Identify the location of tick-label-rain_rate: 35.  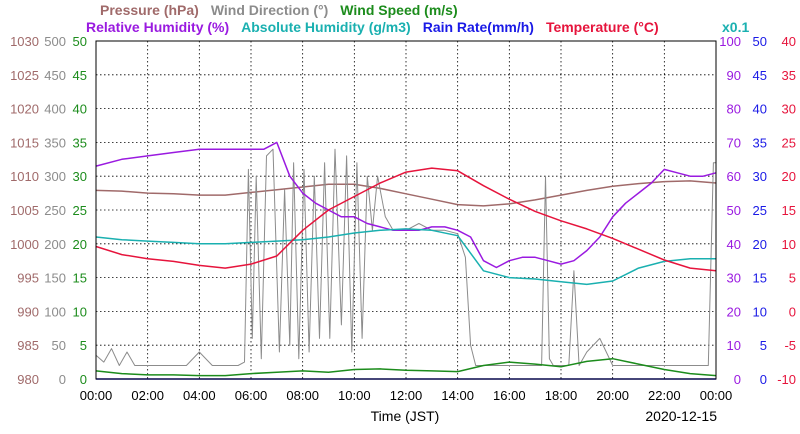
(760, 142).